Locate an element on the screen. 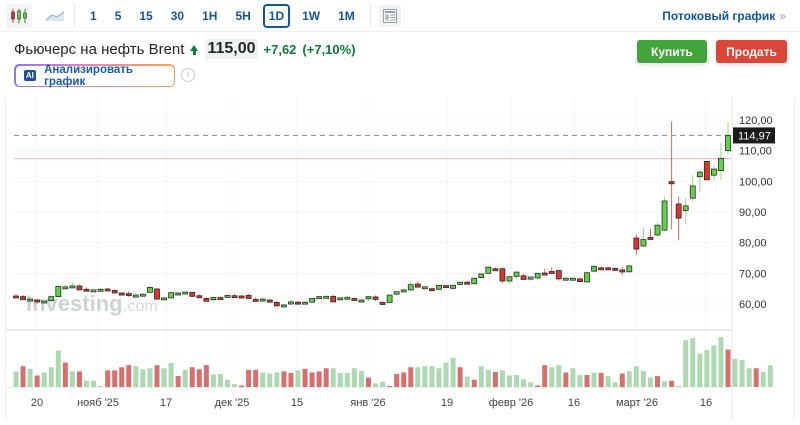  analyze-chart-label: Анализировать график is located at coordinates (88, 75).